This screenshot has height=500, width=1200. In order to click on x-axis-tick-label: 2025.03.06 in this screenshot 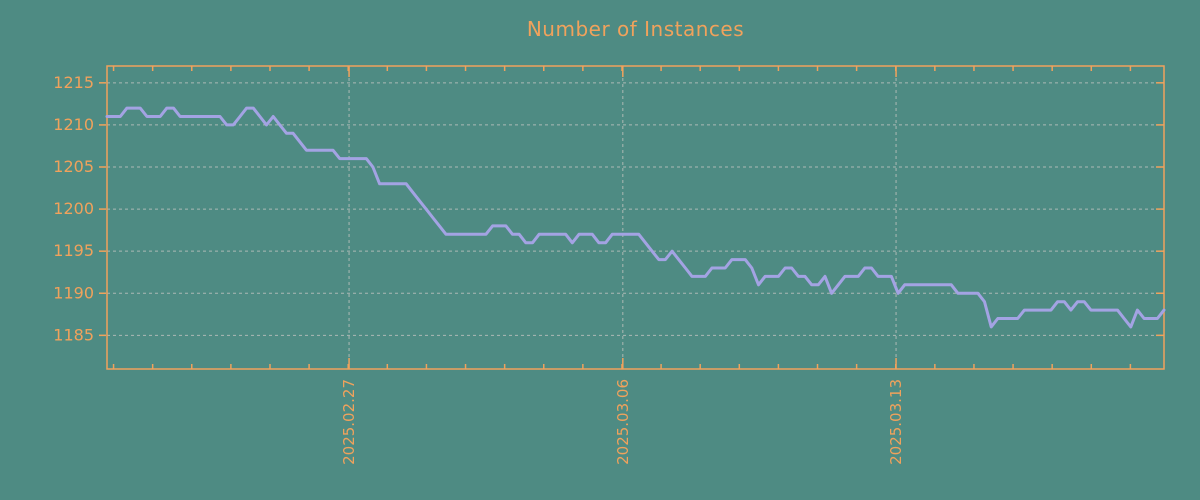, I will do `click(623, 422)`.